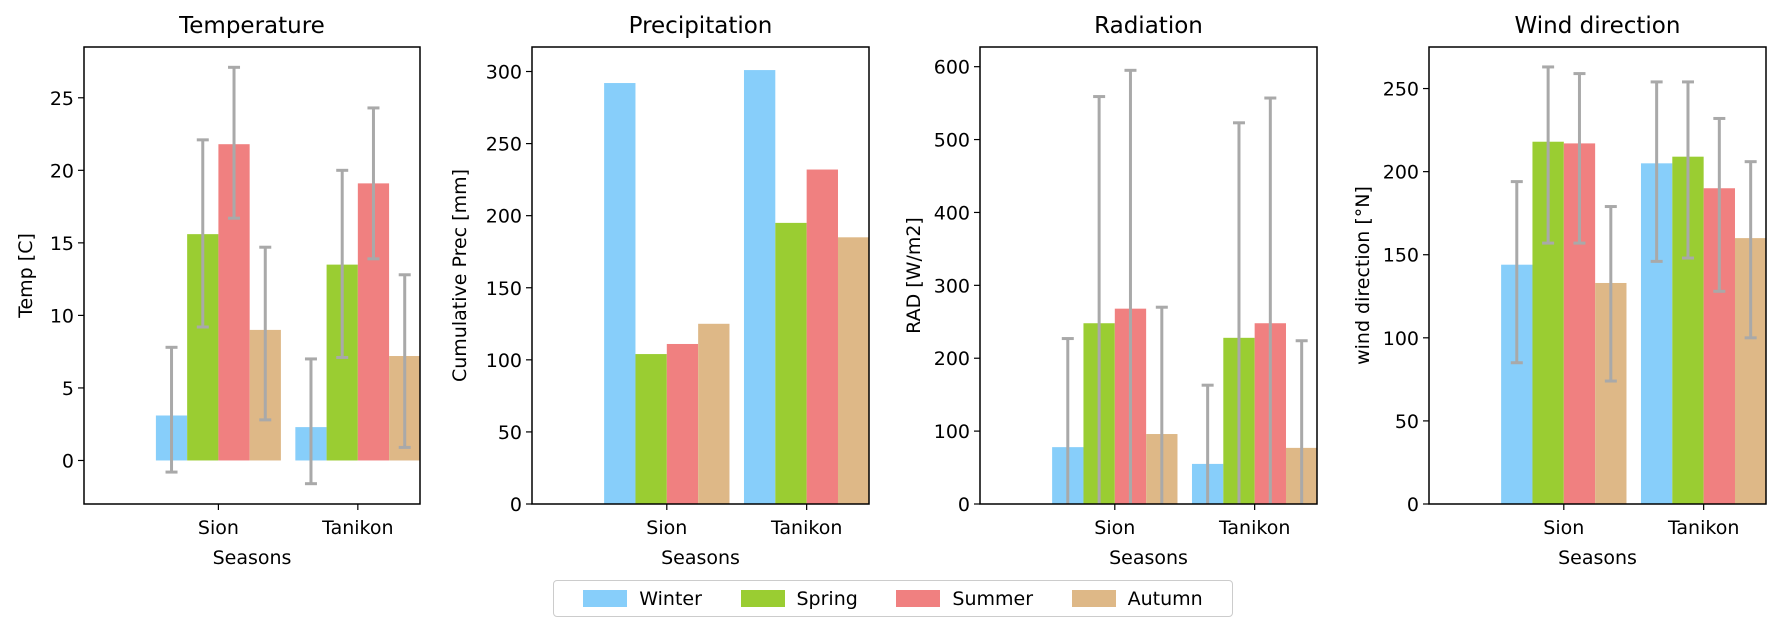  Describe the element at coordinates (952, 359) in the screenshot. I see `chart-radiation-ytick-label-200: 200` at that location.